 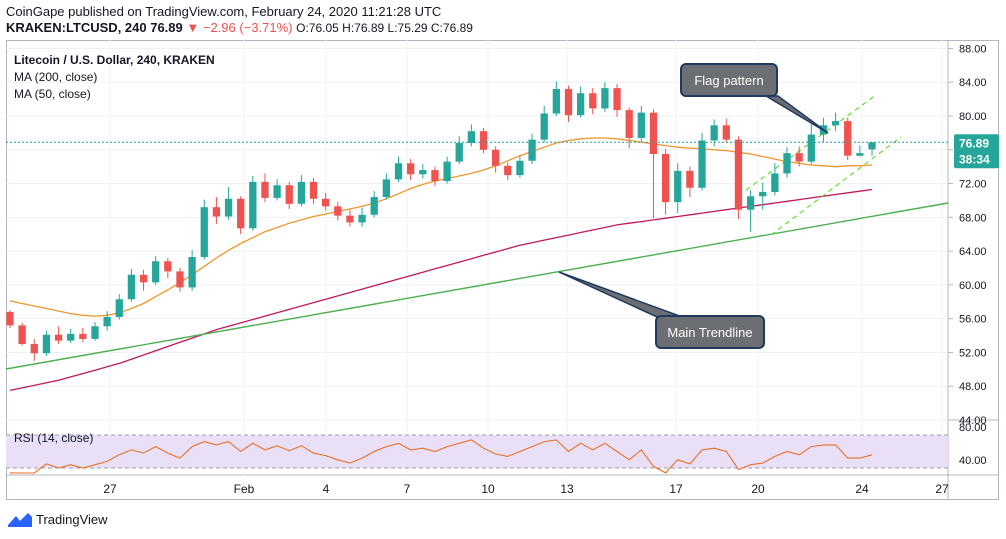 I want to click on time-tick-label: 13, so click(x=567, y=489).